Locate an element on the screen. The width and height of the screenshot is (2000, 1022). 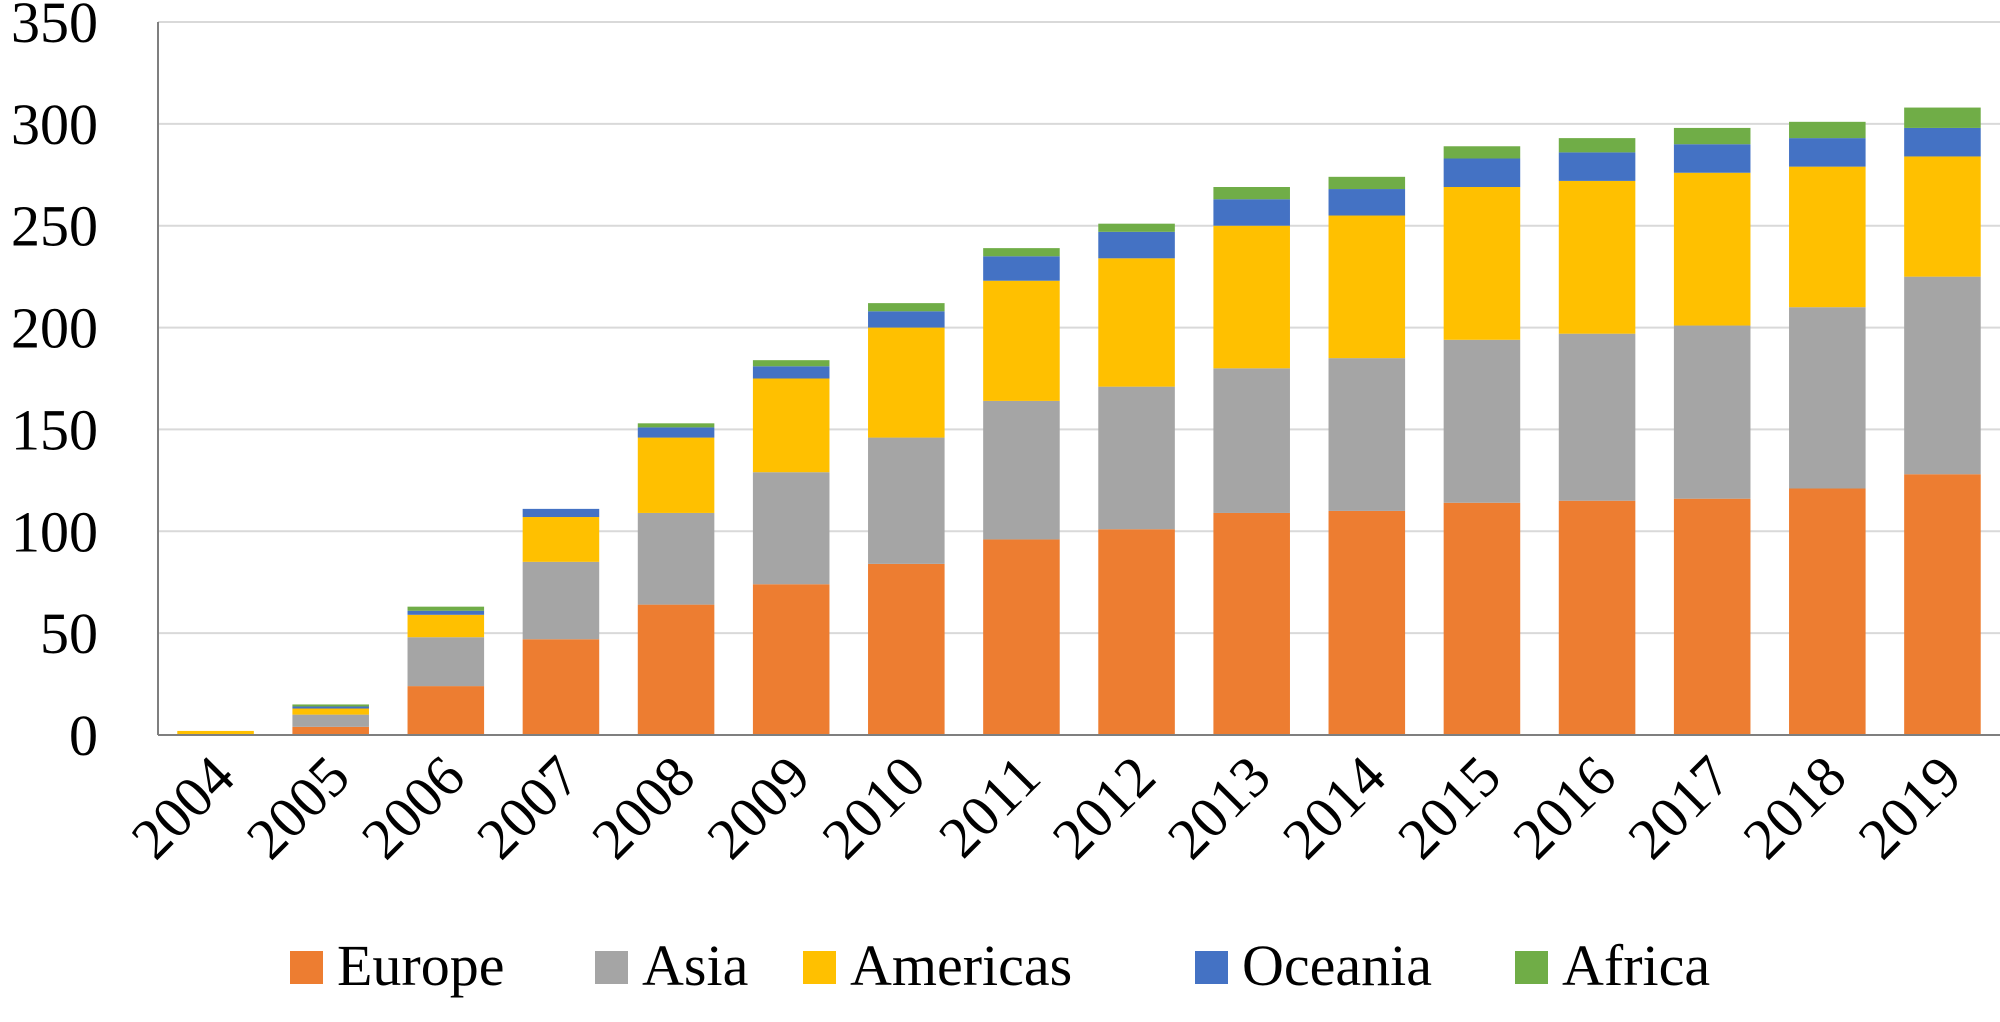
y-tick-label-200: 200 is located at coordinates (54, 328).